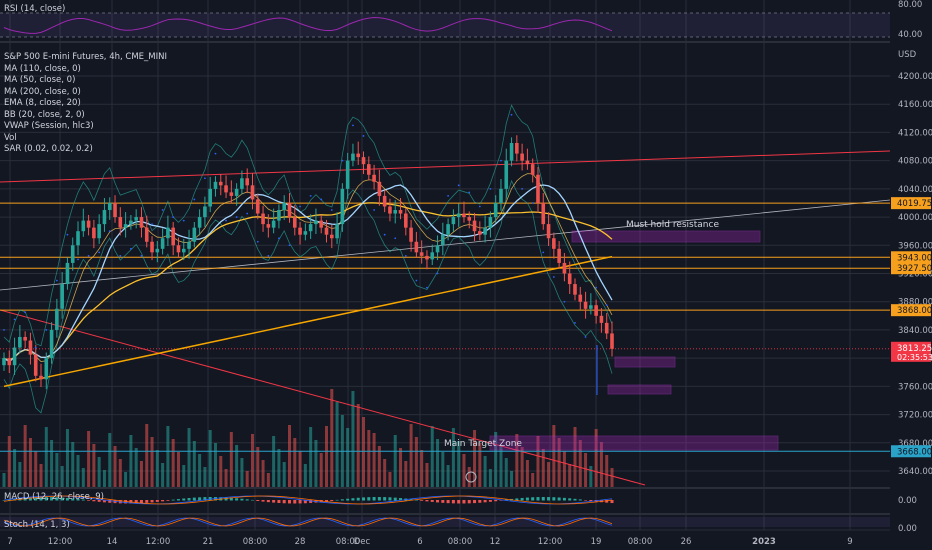 The height and width of the screenshot is (550, 932). Describe the element at coordinates (40, 80) in the screenshot. I see `legend-item-ma50: MA (50, close, 0)` at that location.